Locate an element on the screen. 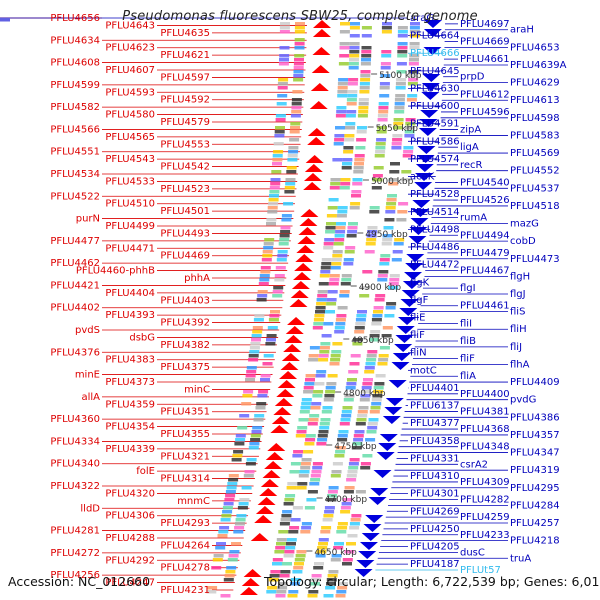  gene-label: PFLU4499 is located at coordinates (130, 226).